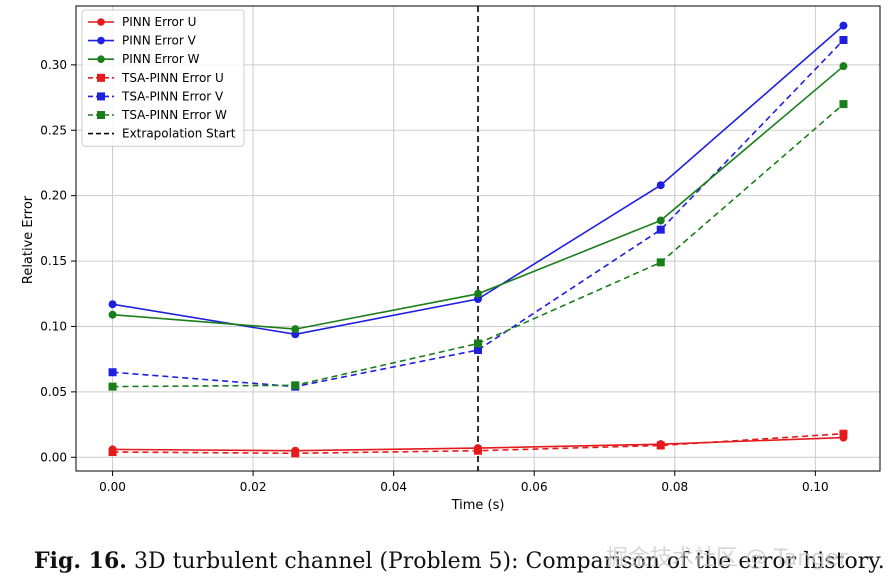  Describe the element at coordinates (53, 196) in the screenshot. I see `y-tick-label: 0.20` at that location.